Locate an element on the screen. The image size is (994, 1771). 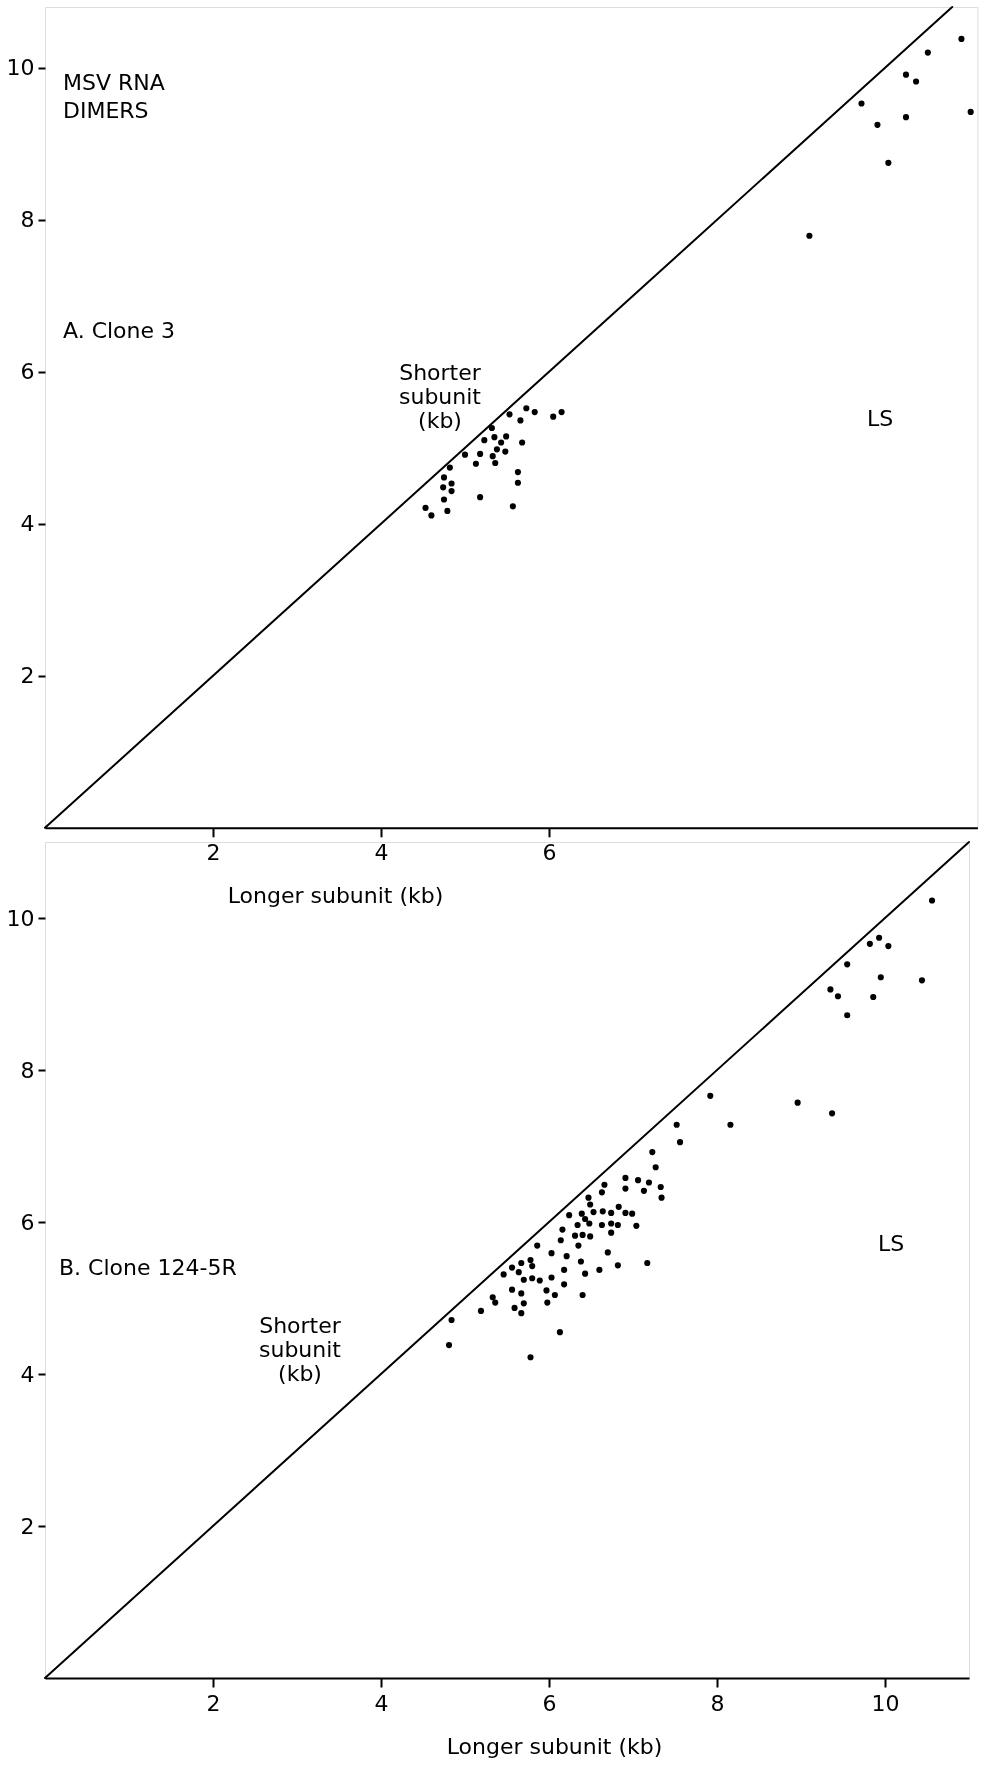
x-tick-label: 8 is located at coordinates (717, 1703).